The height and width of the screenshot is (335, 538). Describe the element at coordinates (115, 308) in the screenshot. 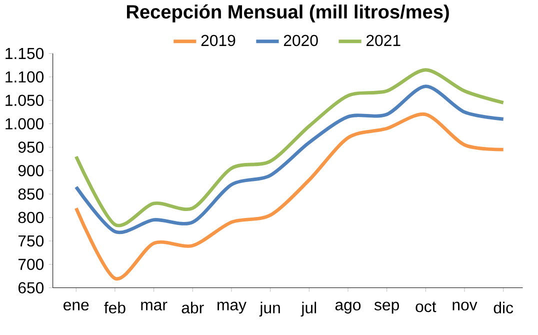

I see `x-tick-label: feb` at that location.